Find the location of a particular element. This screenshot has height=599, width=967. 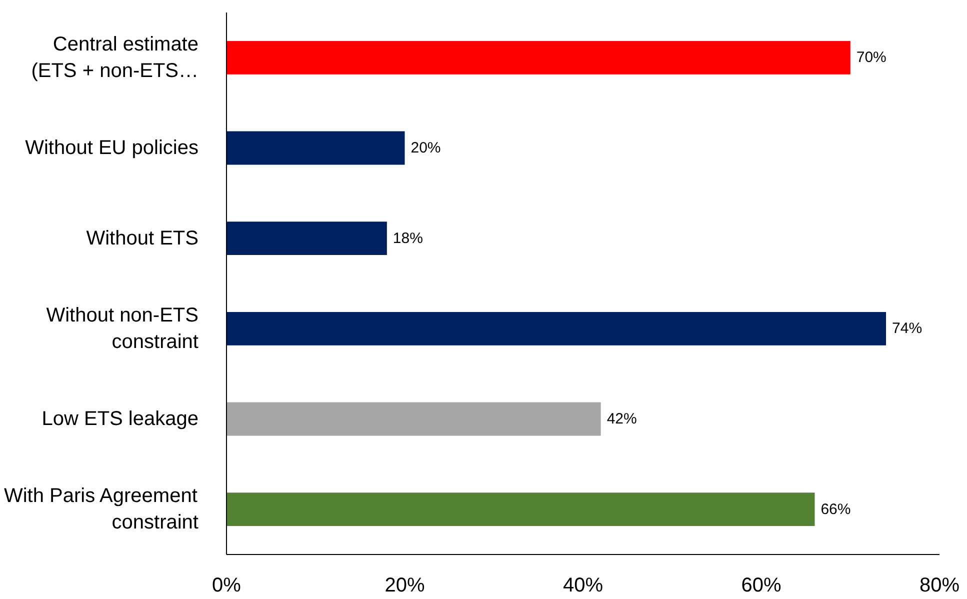

data-label: 18% is located at coordinates (407, 238).